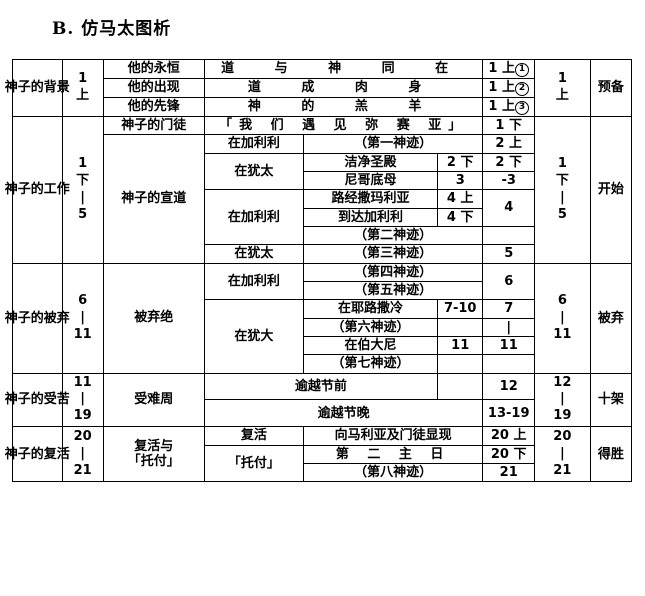 This screenshot has height=596, width=645. I want to click on chapter-line: 5, so click(83, 214).